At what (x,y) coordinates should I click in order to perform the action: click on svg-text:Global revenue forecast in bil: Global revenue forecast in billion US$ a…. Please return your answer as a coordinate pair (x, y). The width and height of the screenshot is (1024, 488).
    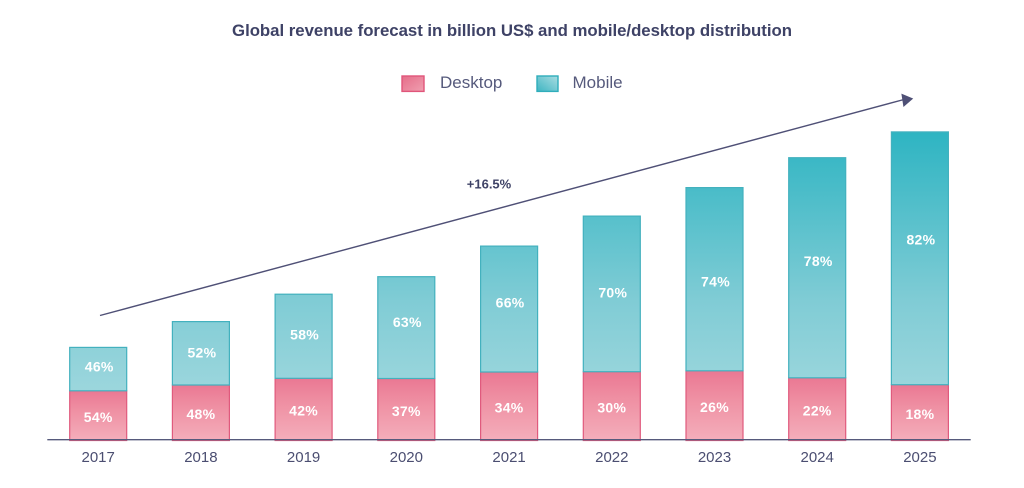
    Looking at the image, I should click on (512, 30).